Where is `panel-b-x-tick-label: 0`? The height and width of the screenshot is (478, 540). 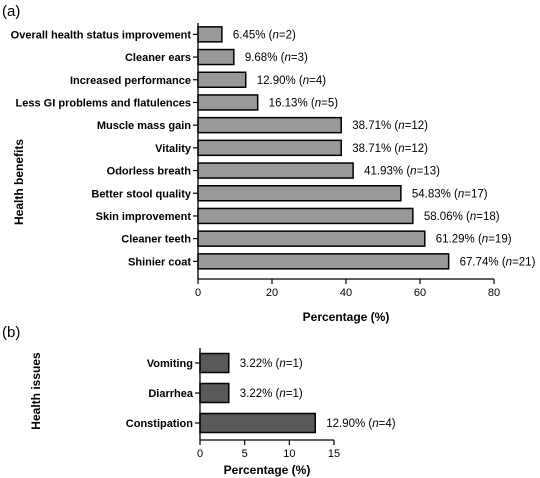
panel-b-x-tick-label: 0 is located at coordinates (200, 454).